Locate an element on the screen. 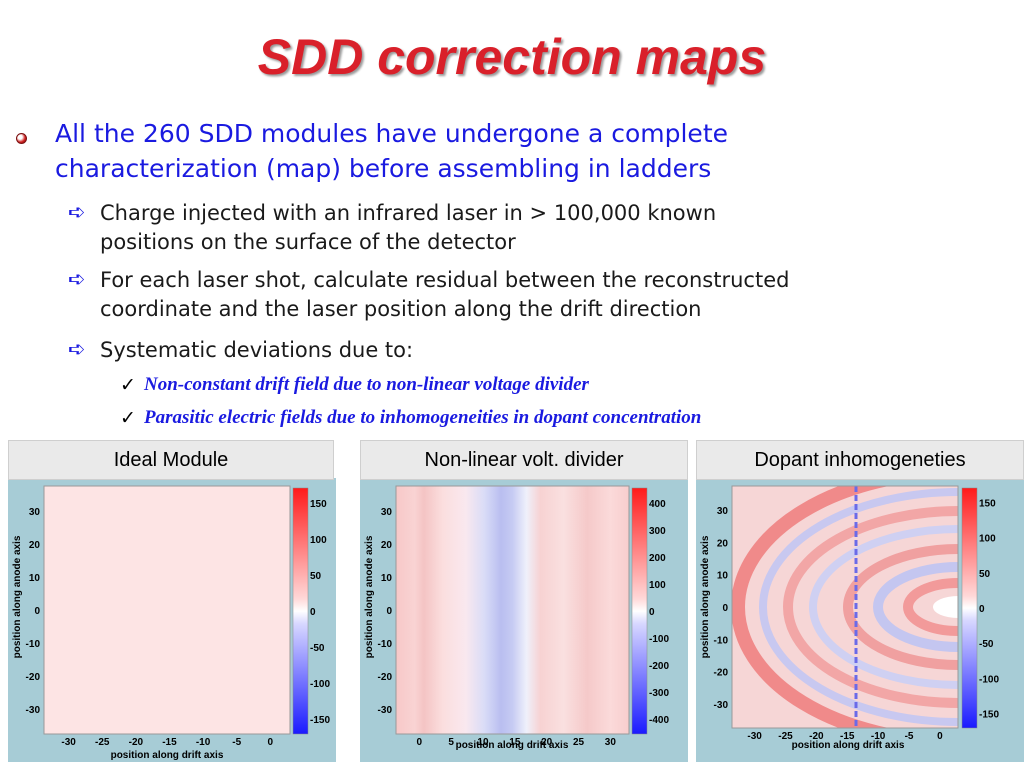 This screenshot has width=1024, height=768. heatmap-area is located at coordinates (167, 610).